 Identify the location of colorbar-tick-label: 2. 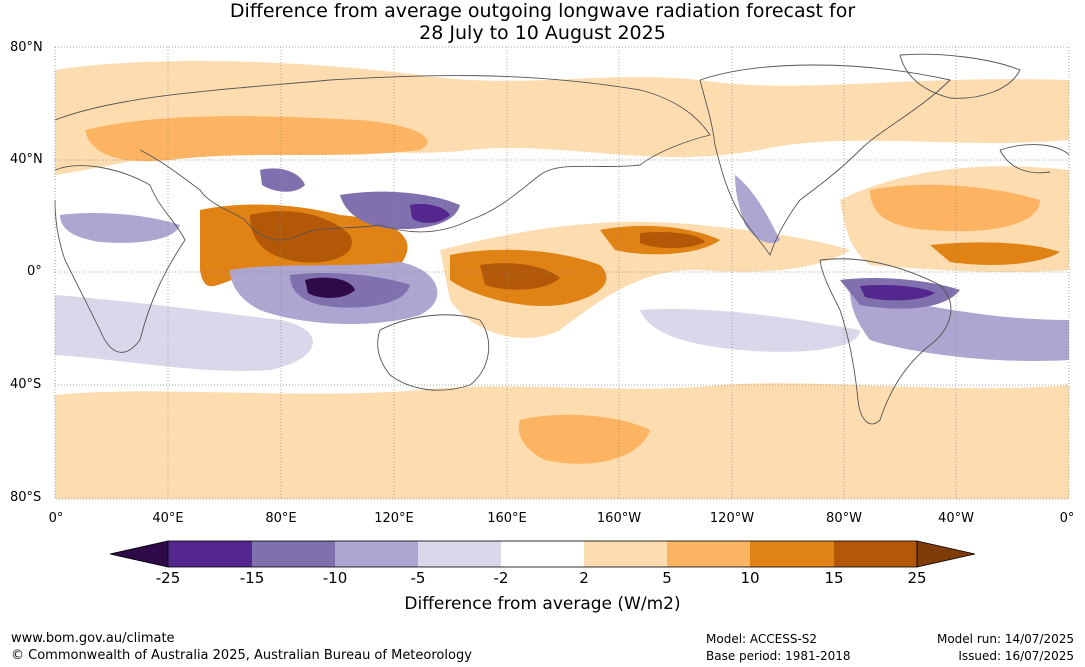
(584, 578).